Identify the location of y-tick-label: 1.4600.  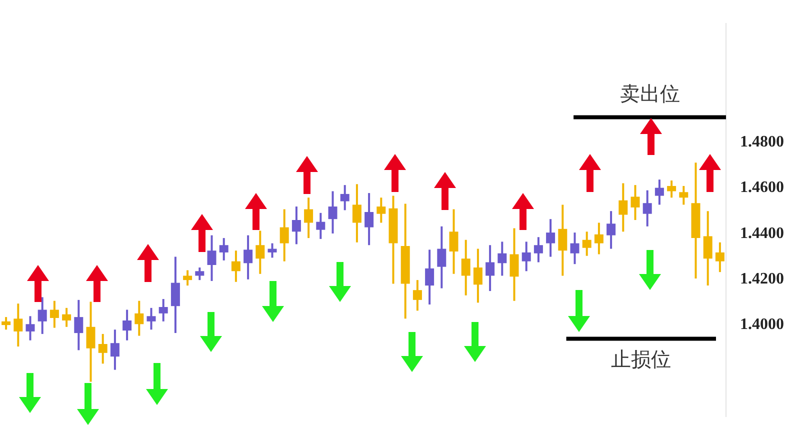
(762, 187).